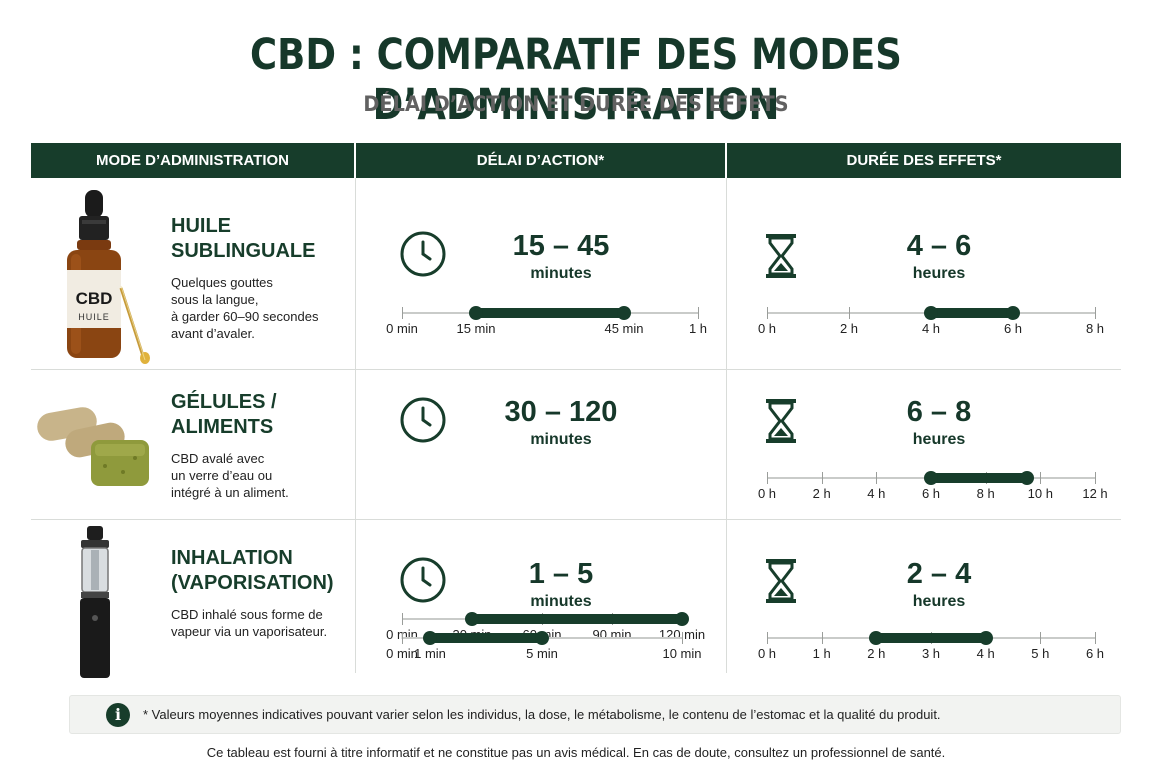  Describe the element at coordinates (939, 246) in the screenshot. I see `duration-value: 4 – 6` at that location.